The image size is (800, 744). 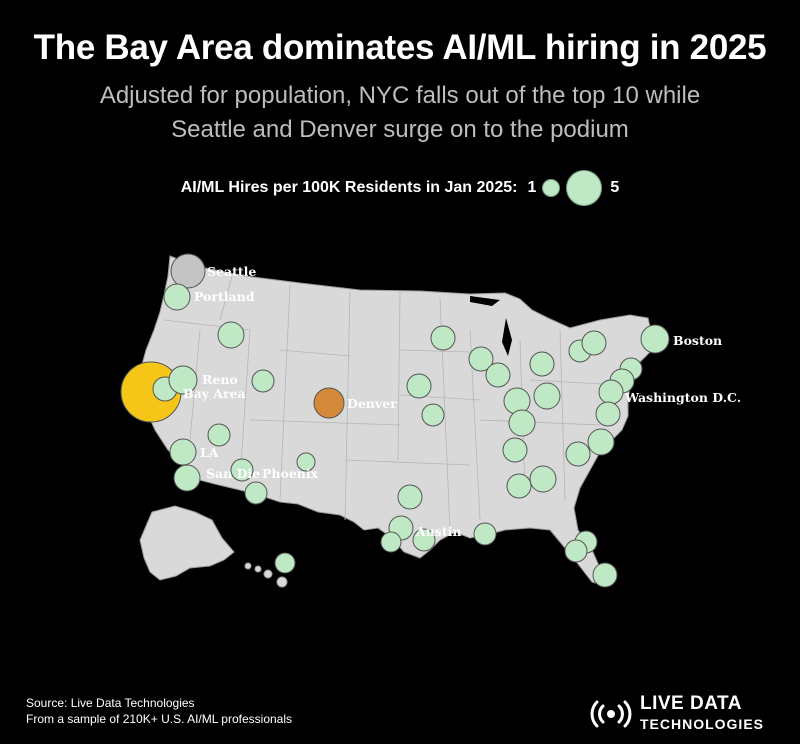 What do you see at coordinates (491, 326) in the screenshot?
I see `great-lakes` at bounding box center [491, 326].